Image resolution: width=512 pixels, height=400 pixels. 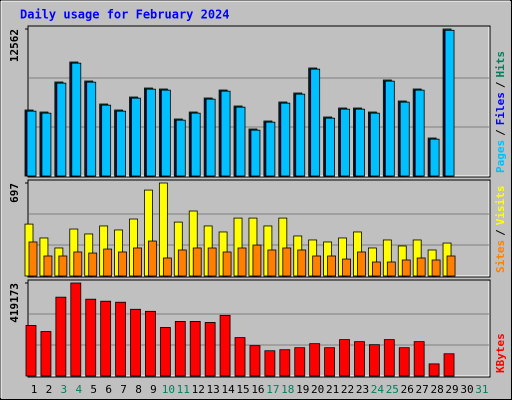 What do you see at coordinates (500, 206) in the screenshot?
I see `legend-entry: Visits` at bounding box center [500, 206].